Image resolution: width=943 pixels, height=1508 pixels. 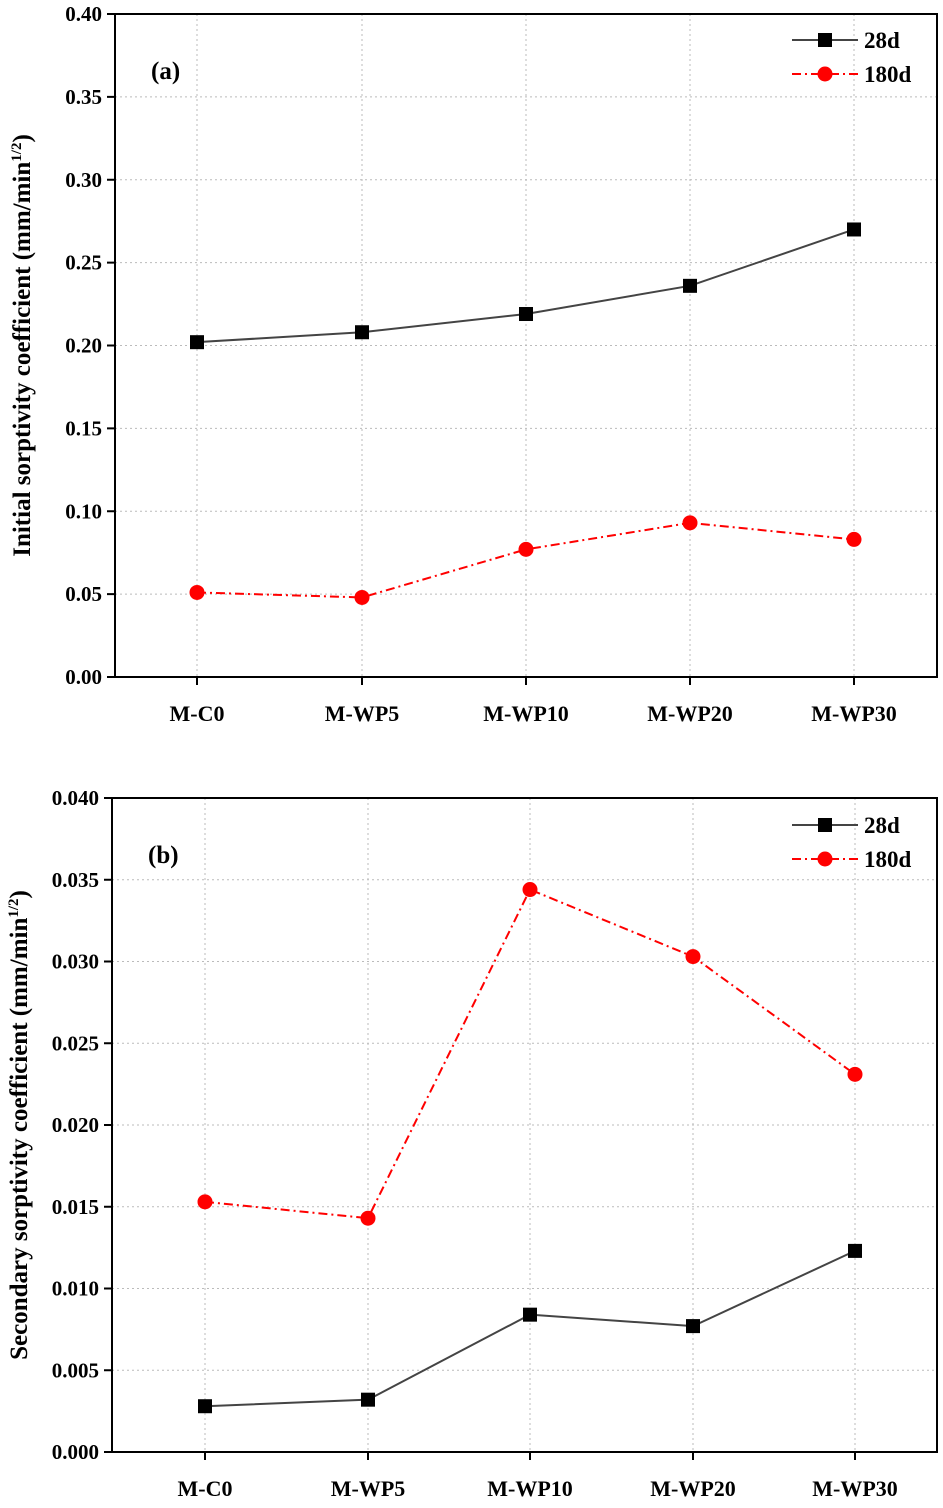 What do you see at coordinates (75, 1125) in the screenshot?
I see `y-tick-label: 0.020` at bounding box center [75, 1125].